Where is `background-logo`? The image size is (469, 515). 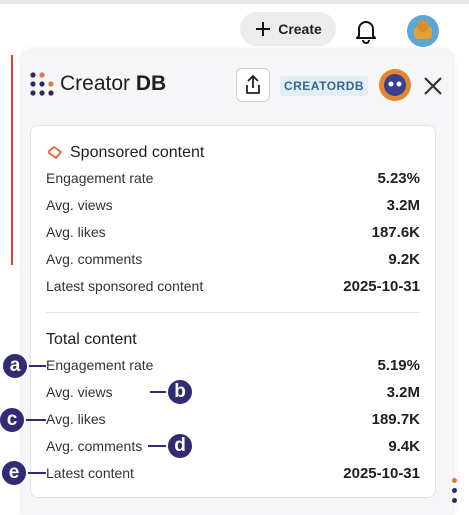 background-logo is located at coordinates (455, 493).